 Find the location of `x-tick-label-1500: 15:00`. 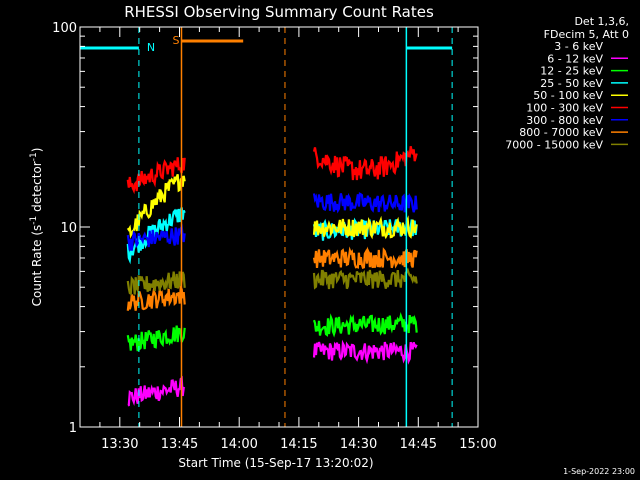

x-tick-label-1500: 15:00 is located at coordinates (477, 444).